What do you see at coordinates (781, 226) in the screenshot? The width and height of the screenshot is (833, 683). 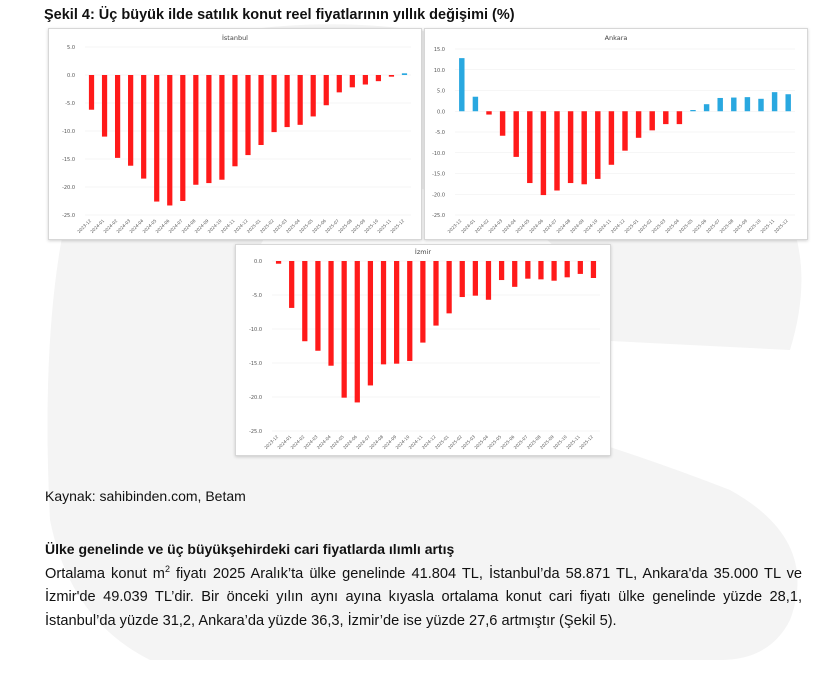 I see `ankara-xtick-label: 2025-12` at bounding box center [781, 226].